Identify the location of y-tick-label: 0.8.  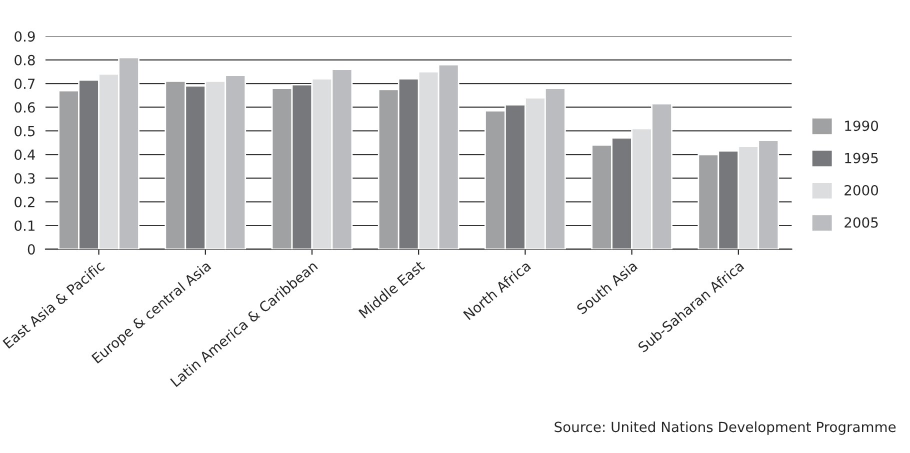
(24, 60).